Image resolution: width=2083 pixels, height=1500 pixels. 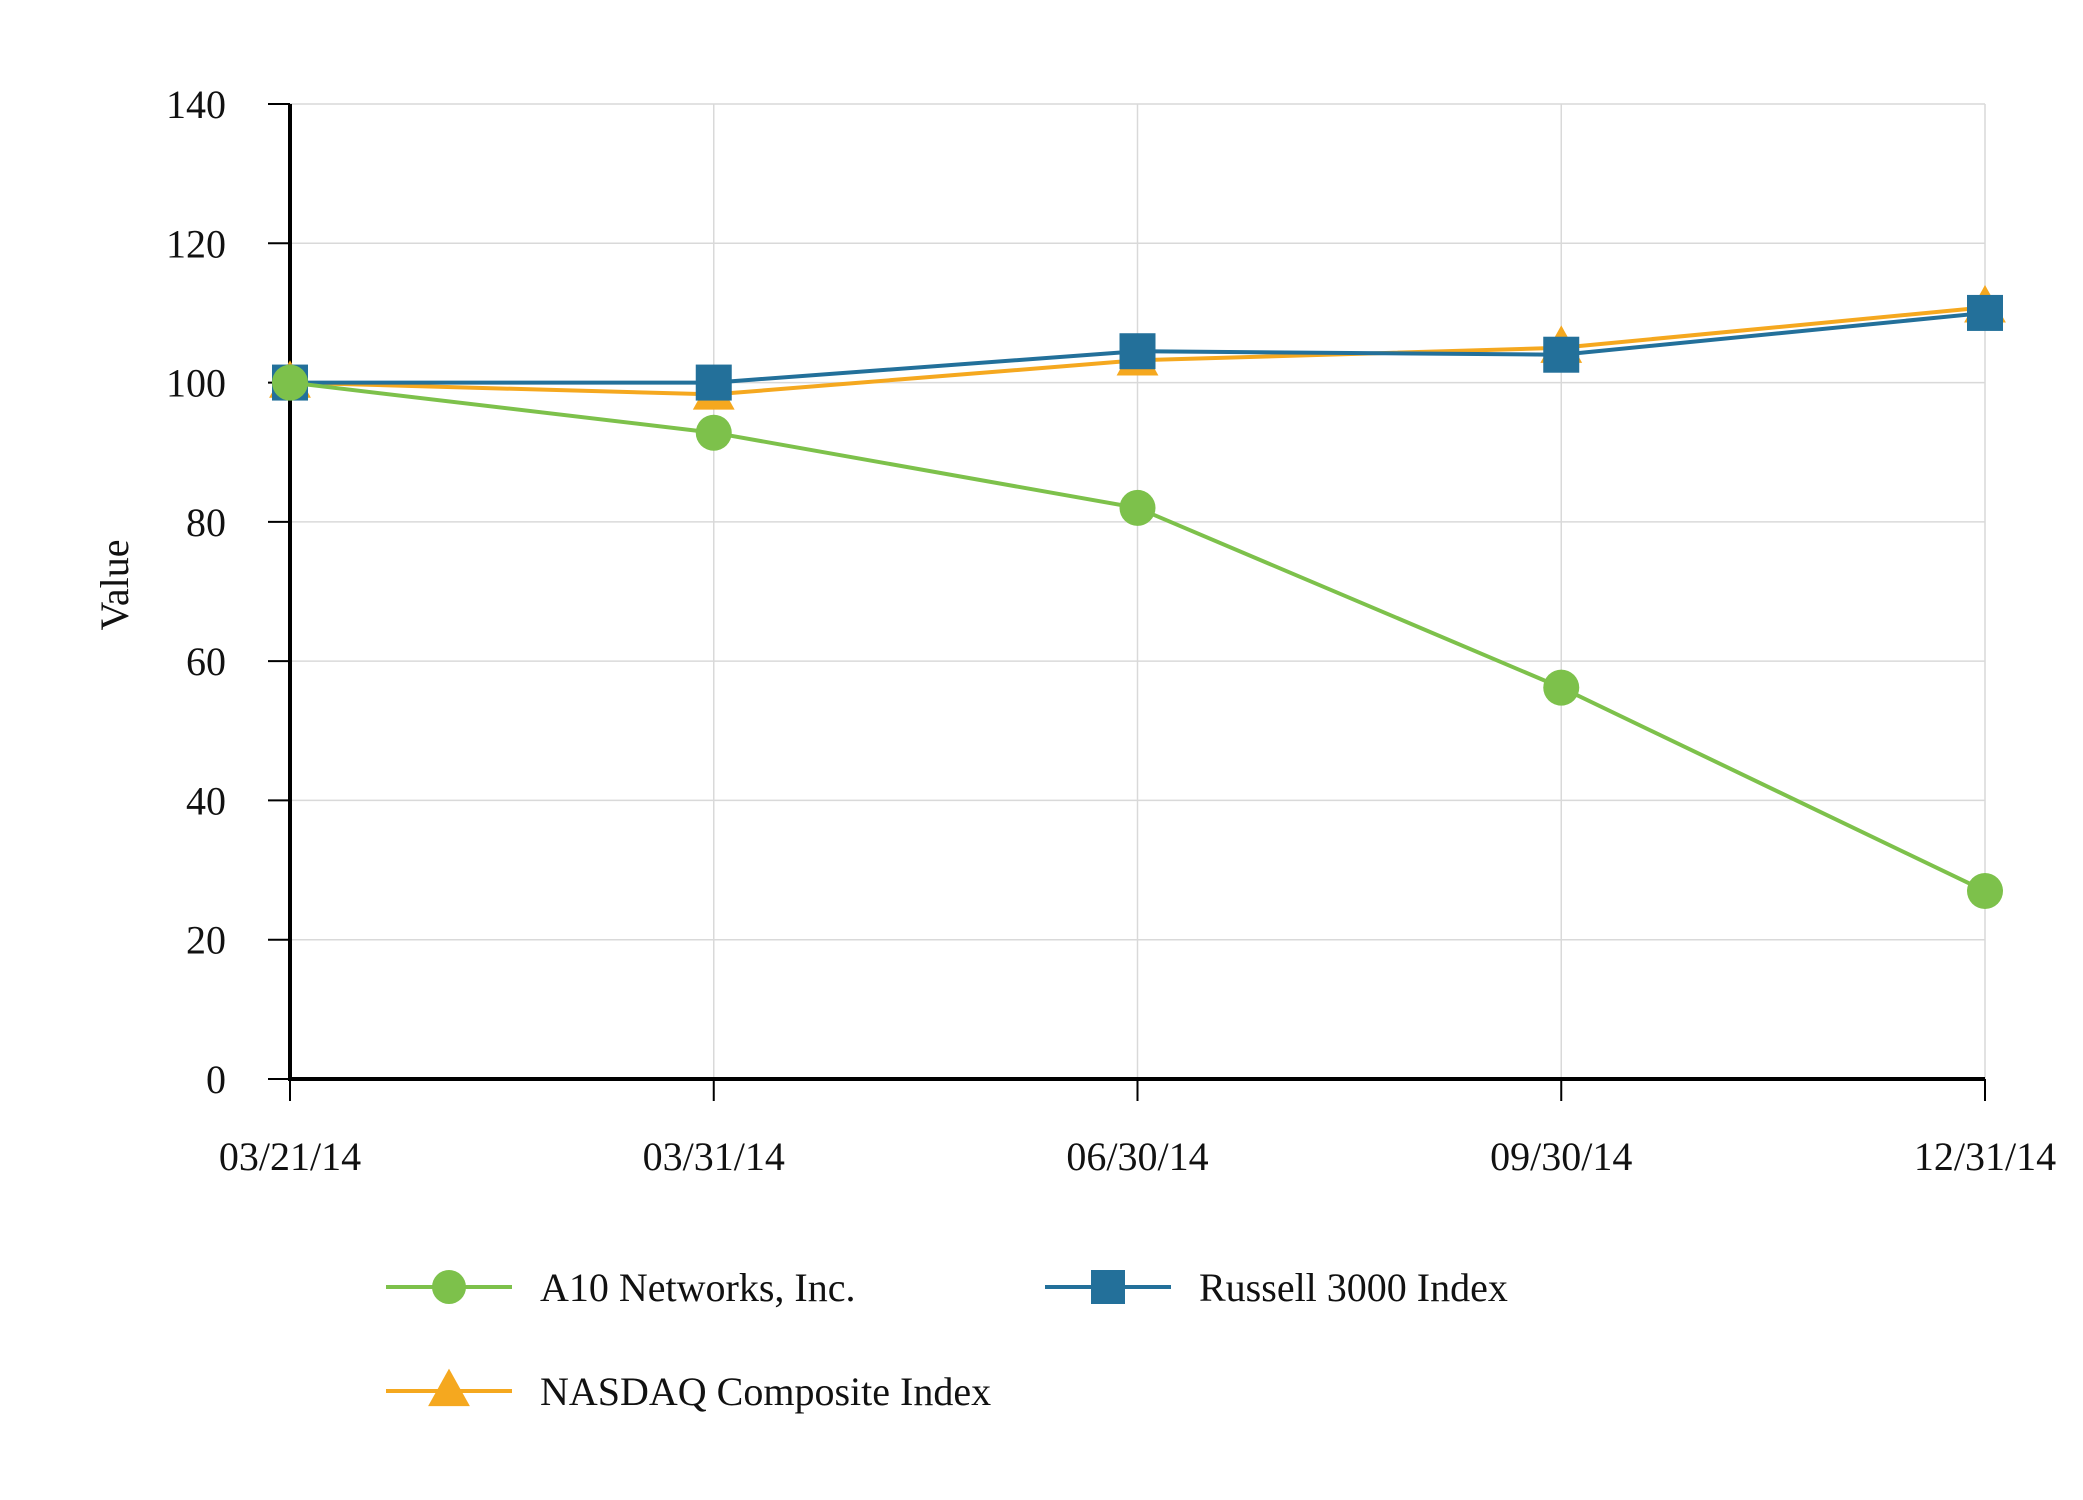 What do you see at coordinates (1561, 1156) in the screenshot?
I see `x-tick-label: 09/30/14` at bounding box center [1561, 1156].